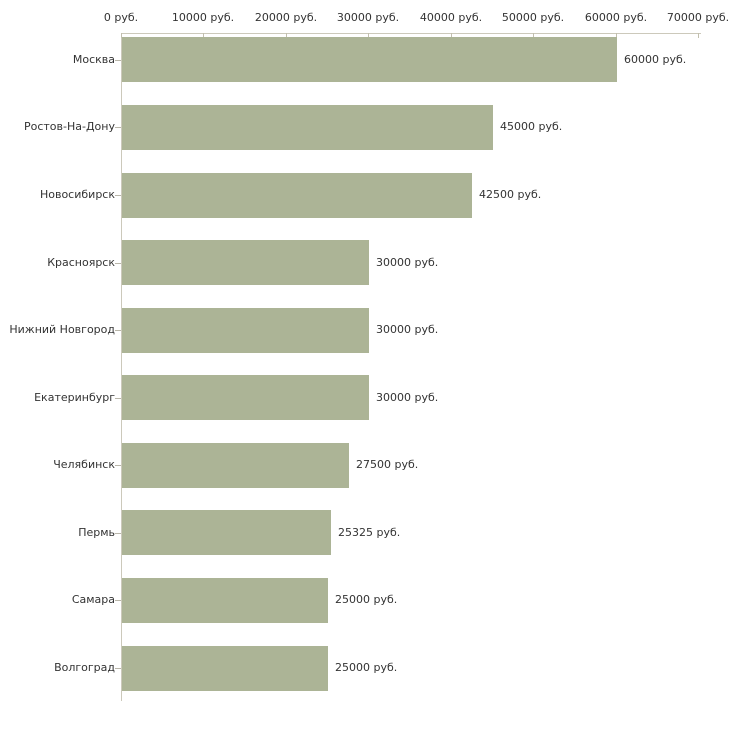 The image size is (730, 730). I want to click on y-axis-line, so click(121, 367).